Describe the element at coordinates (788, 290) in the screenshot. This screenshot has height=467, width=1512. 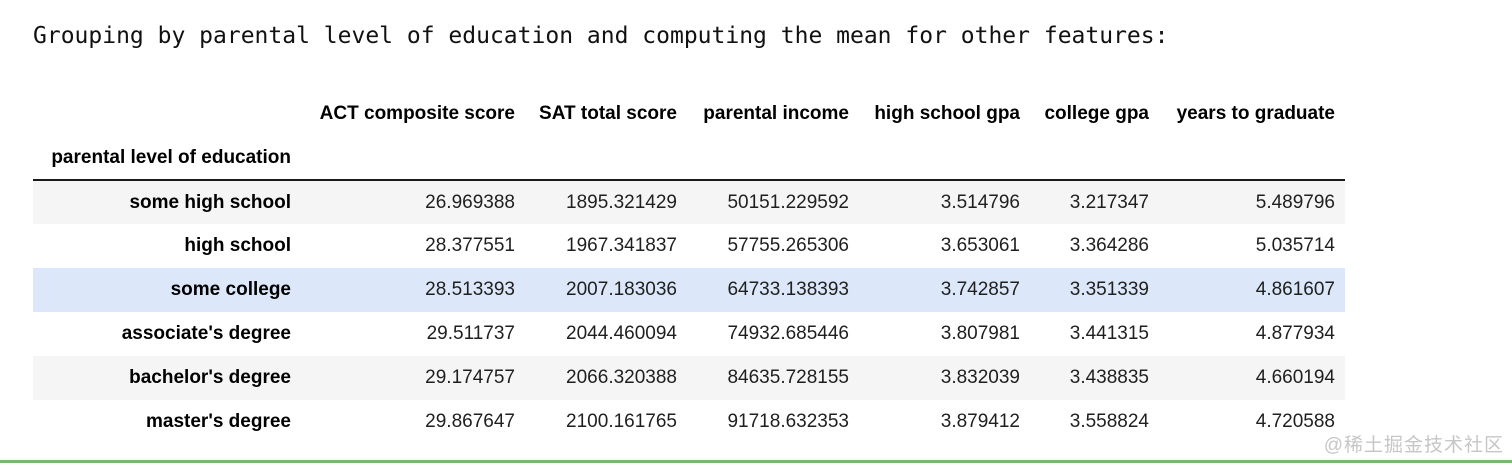
I see `value-cell: 64733.138393` at that location.